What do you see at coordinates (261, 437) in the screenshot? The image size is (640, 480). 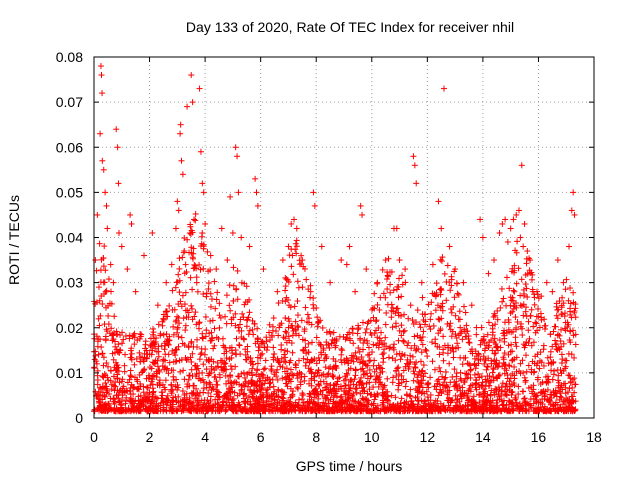 I see `x-tick-label: 6` at bounding box center [261, 437].